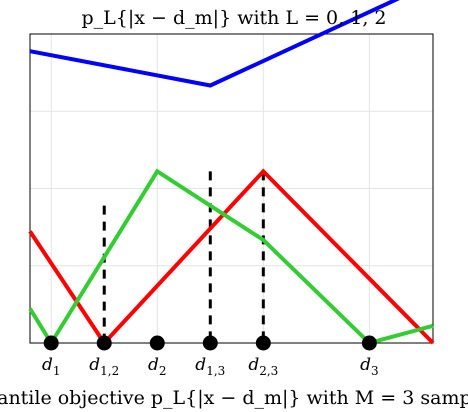 The width and height of the screenshot is (468, 412). I want to click on x-tick-label: d2, so click(157, 366).